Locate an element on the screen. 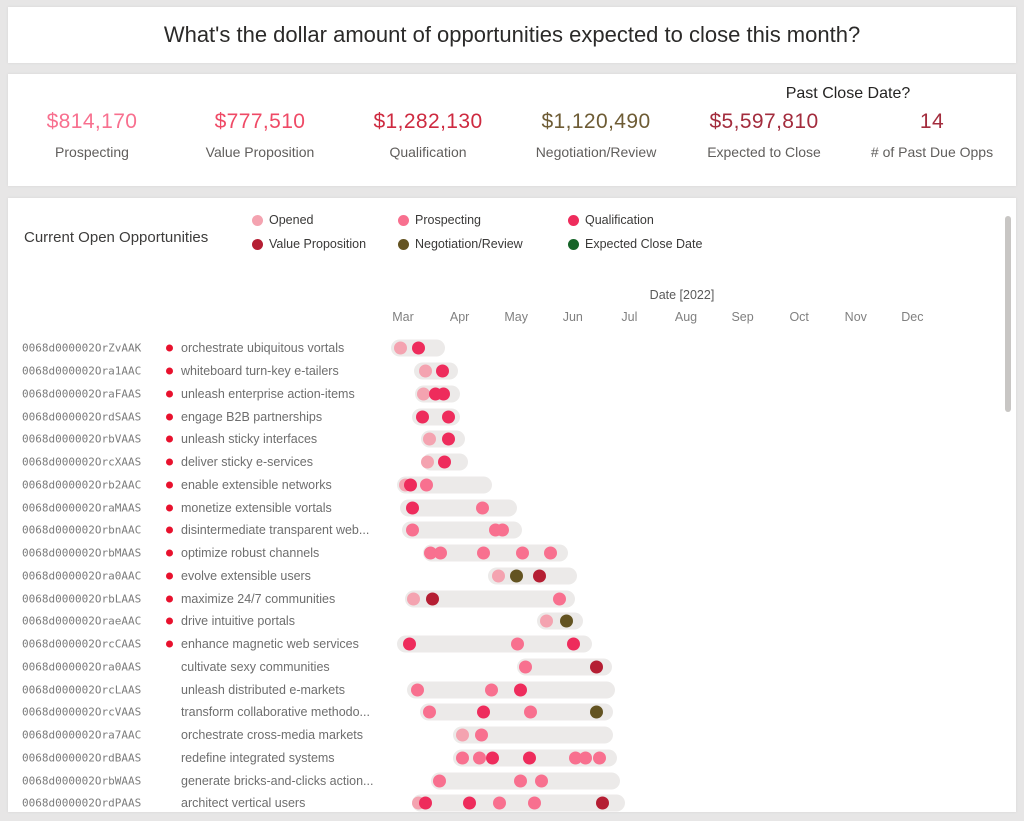  legend-item-opened: Opened is located at coordinates (282, 220).